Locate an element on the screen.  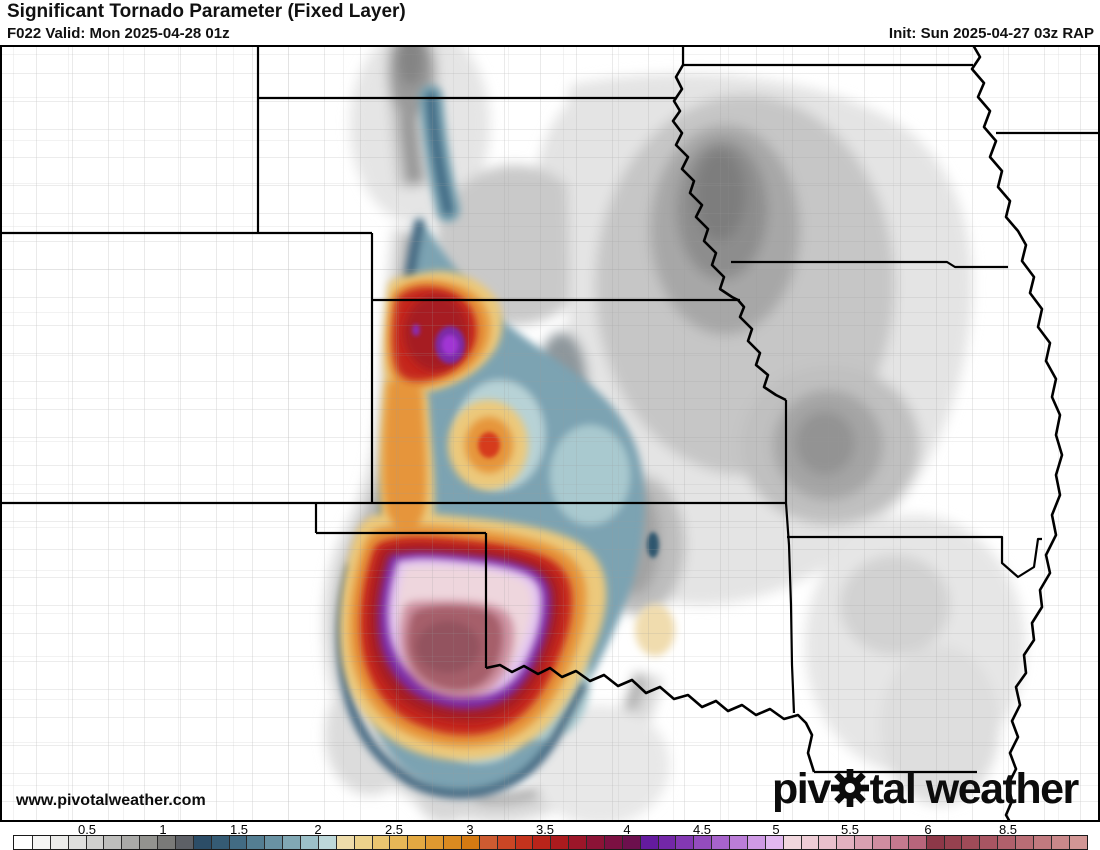
colorbar-tick: 3.5 is located at coordinates (545, 829).